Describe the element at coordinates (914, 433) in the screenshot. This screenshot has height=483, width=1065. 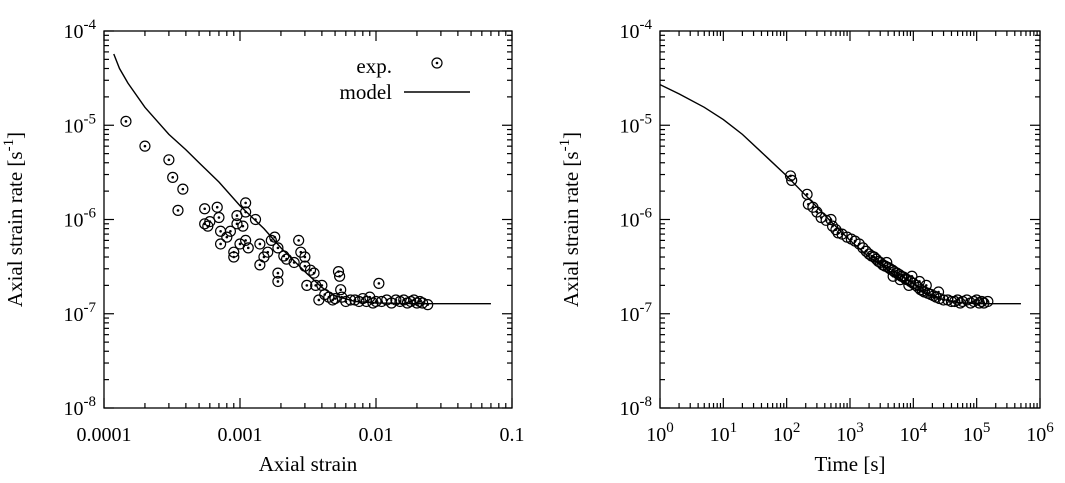
I see `x-tick-label: 10⁴` at that location.